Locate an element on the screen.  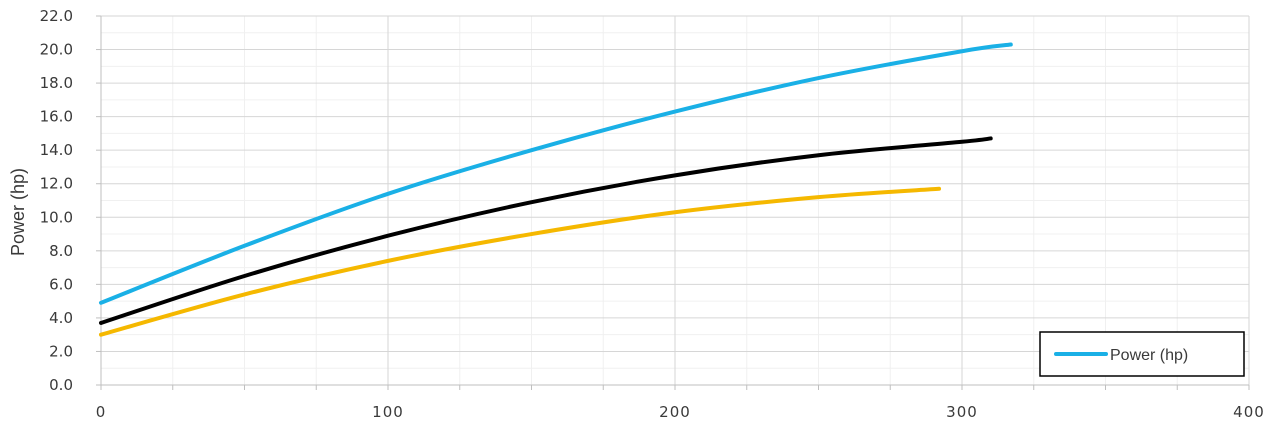
y-tick-label: 2.0 is located at coordinates (61, 351).